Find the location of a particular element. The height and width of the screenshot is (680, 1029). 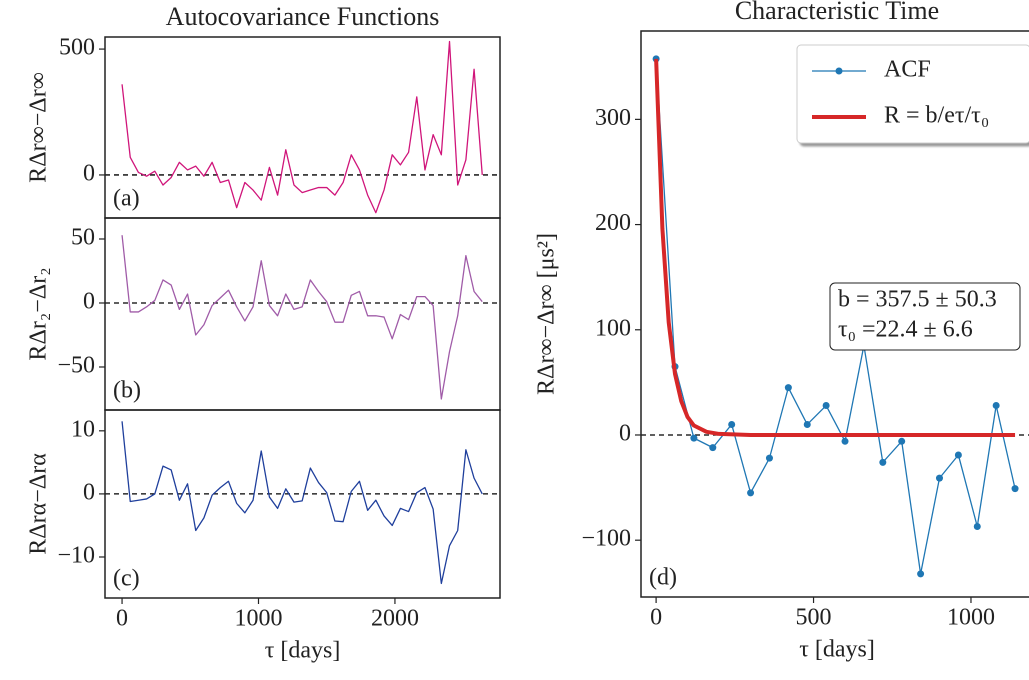

y-tick-label: −50 is located at coordinates (76, 365).